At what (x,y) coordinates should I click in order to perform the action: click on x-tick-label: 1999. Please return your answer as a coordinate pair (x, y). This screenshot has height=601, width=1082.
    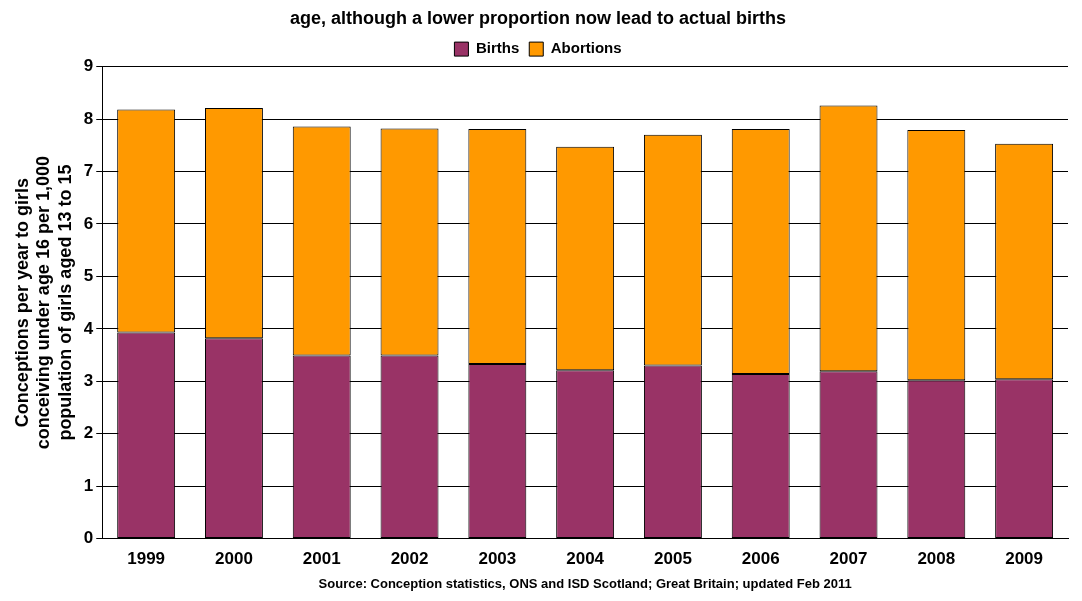
    Looking at the image, I should click on (146, 559).